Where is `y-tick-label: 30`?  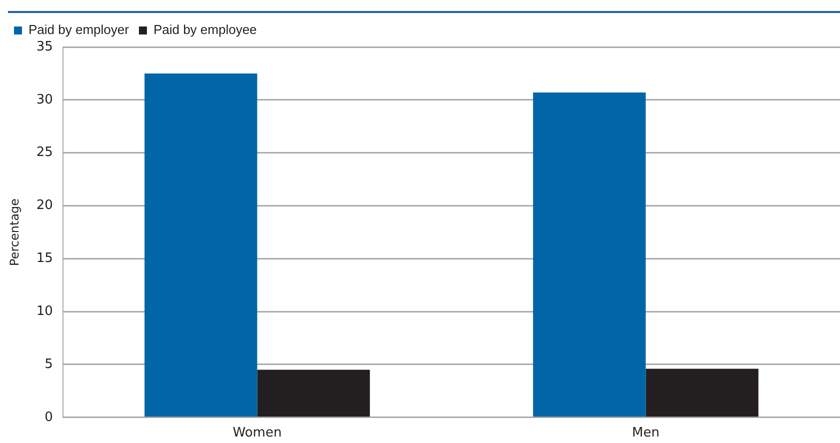 y-tick-label: 30 is located at coordinates (44, 100).